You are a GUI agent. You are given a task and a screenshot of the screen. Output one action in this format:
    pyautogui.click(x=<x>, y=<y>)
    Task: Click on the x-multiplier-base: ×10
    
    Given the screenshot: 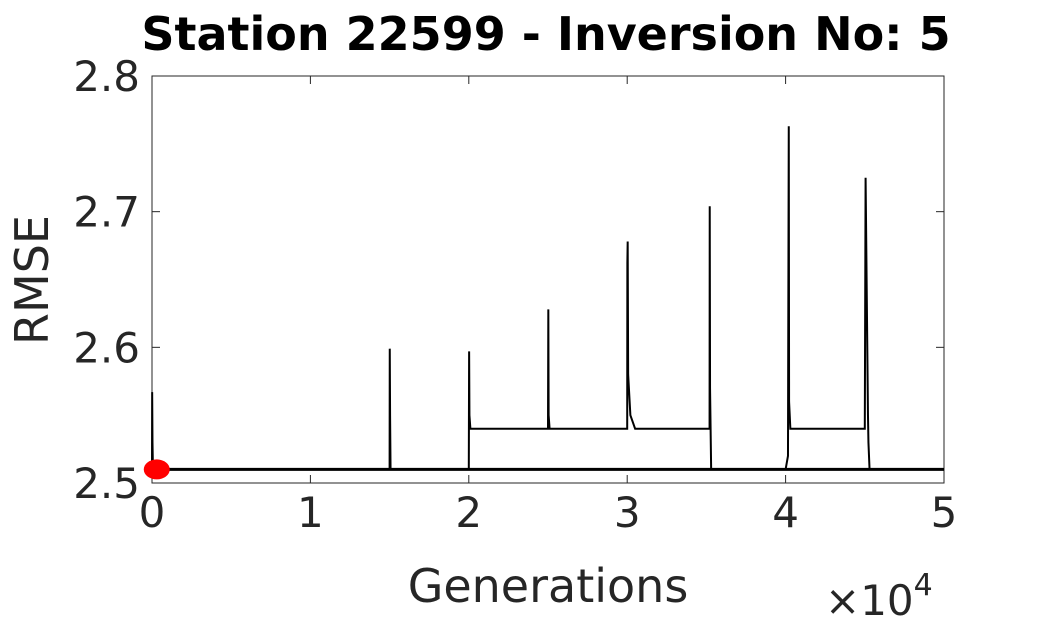 What is the action you would take?
    pyautogui.click(x=869, y=600)
    